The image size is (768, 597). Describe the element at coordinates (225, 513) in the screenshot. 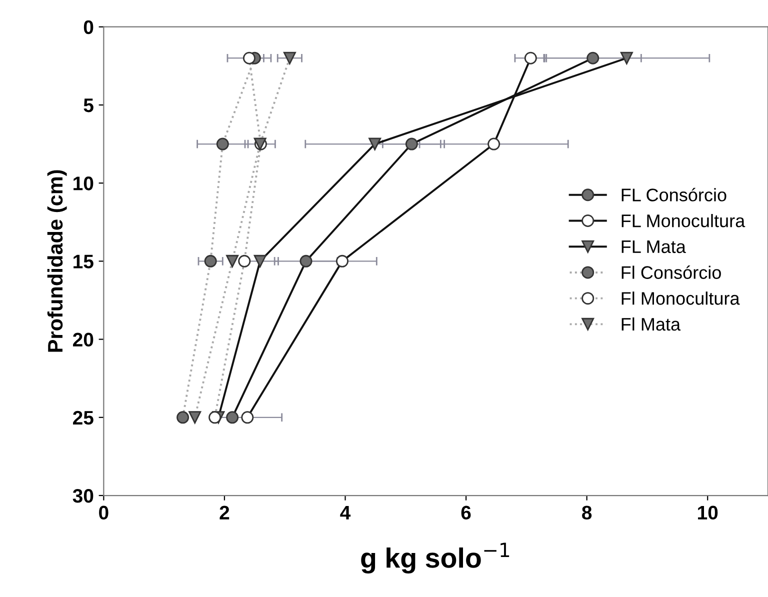

I see `x-tick-label: 2` at that location.